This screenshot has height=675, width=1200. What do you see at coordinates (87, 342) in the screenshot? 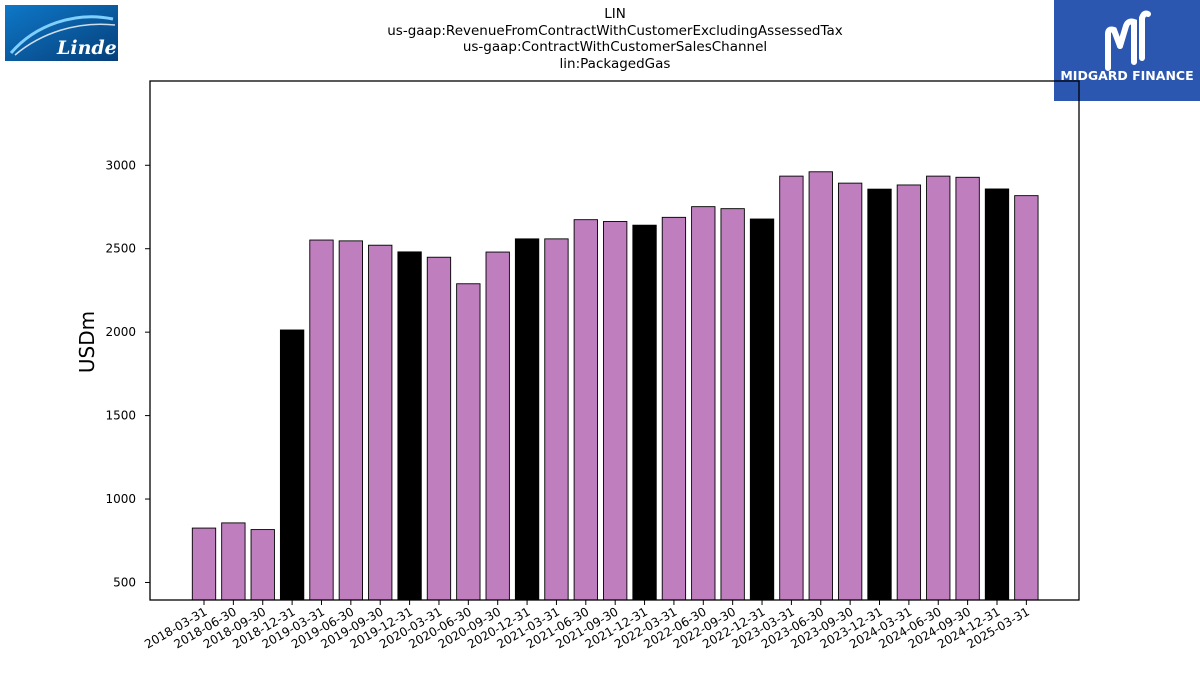
I see `y-axis-label: USDm` at bounding box center [87, 342].